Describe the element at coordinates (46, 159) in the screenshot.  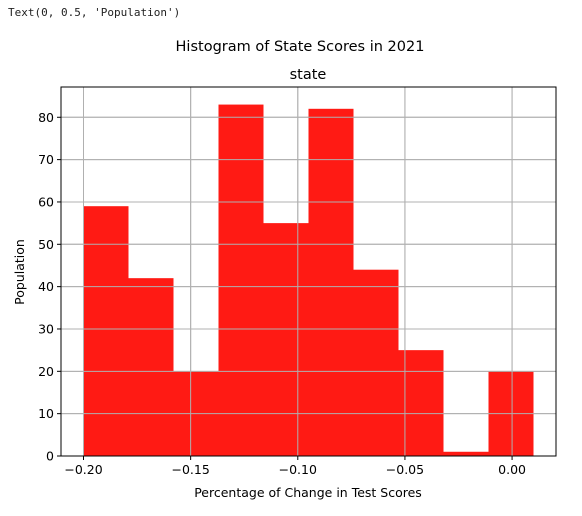
I see `y-tick-label: 70` at that location.